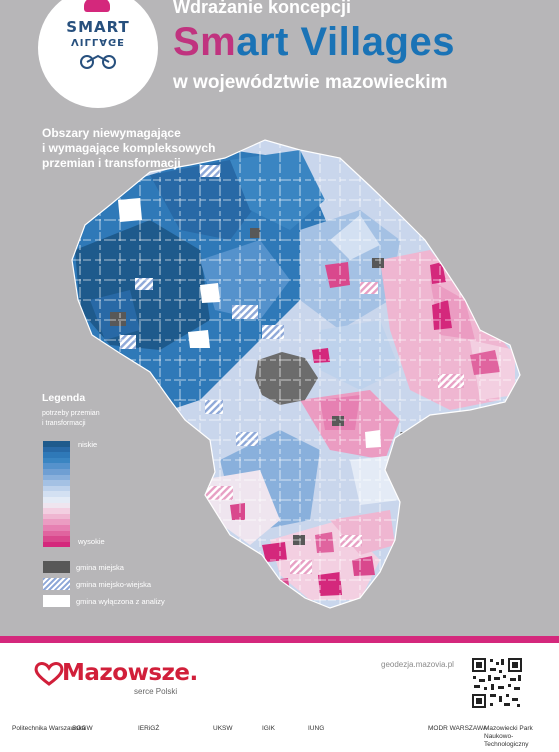 The image size is (559, 752). I want to click on logo-top-text: SMART, so click(98, 27).